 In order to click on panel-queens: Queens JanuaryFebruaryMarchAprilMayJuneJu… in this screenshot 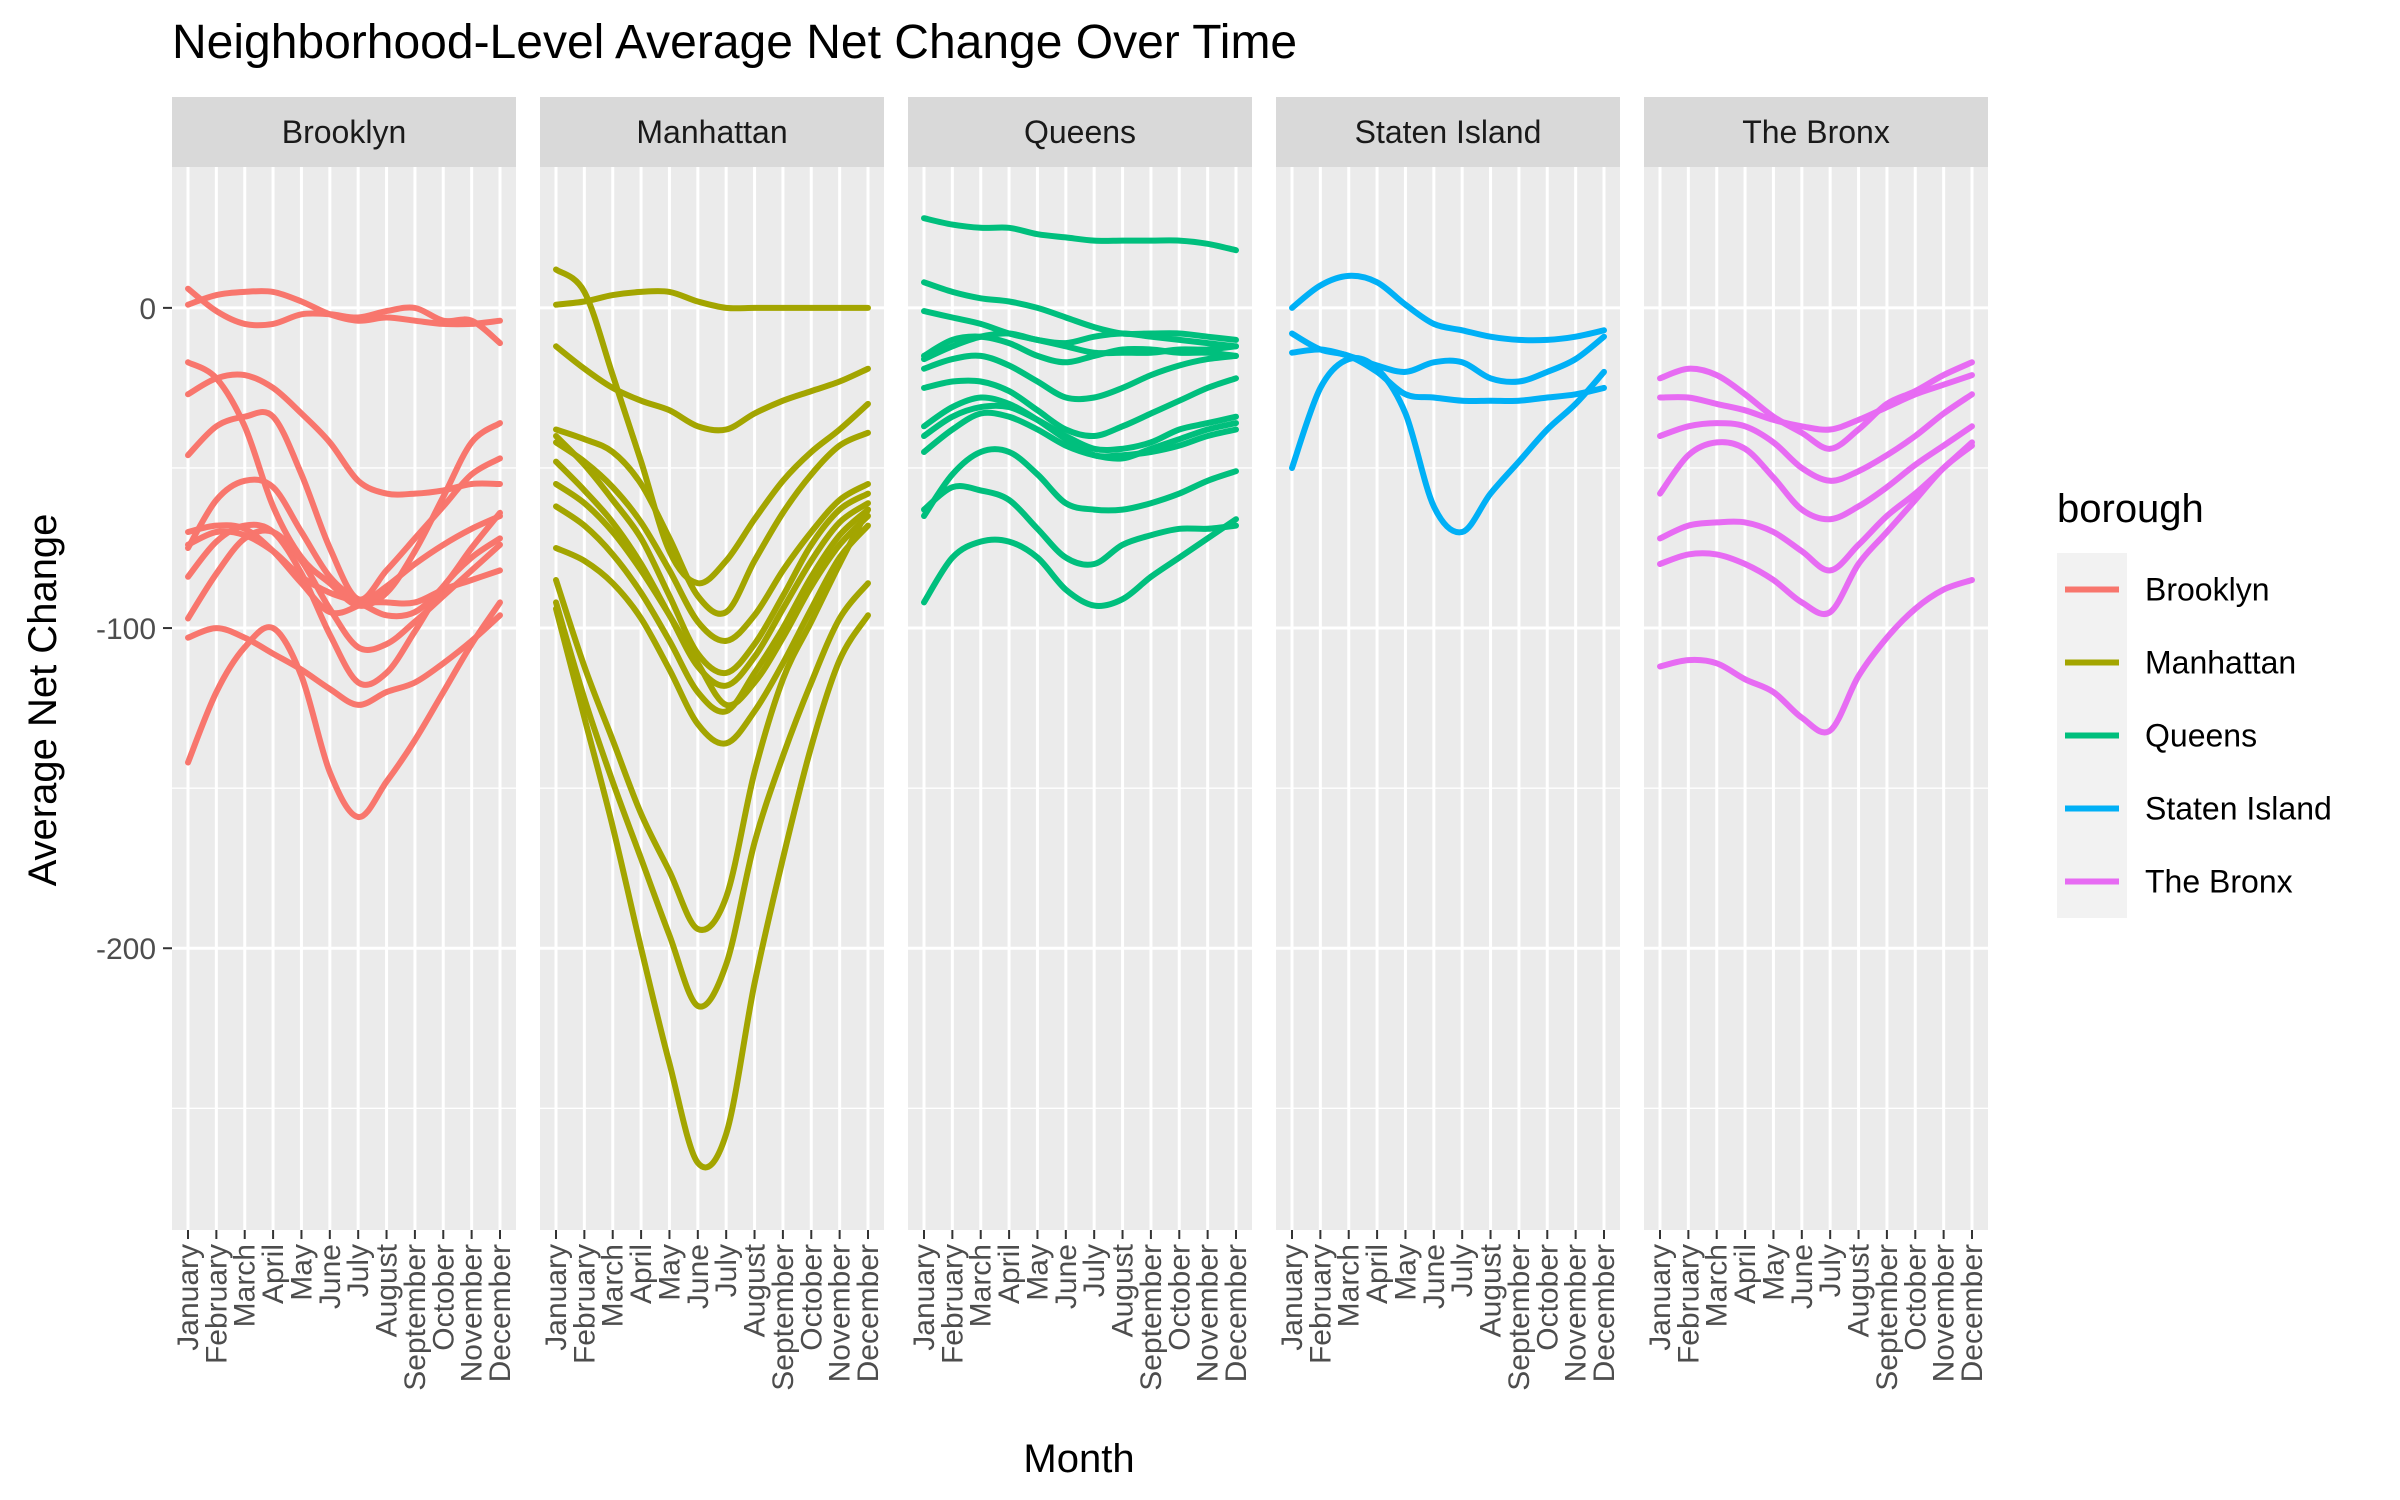, I will do `click(1080, 744)`.